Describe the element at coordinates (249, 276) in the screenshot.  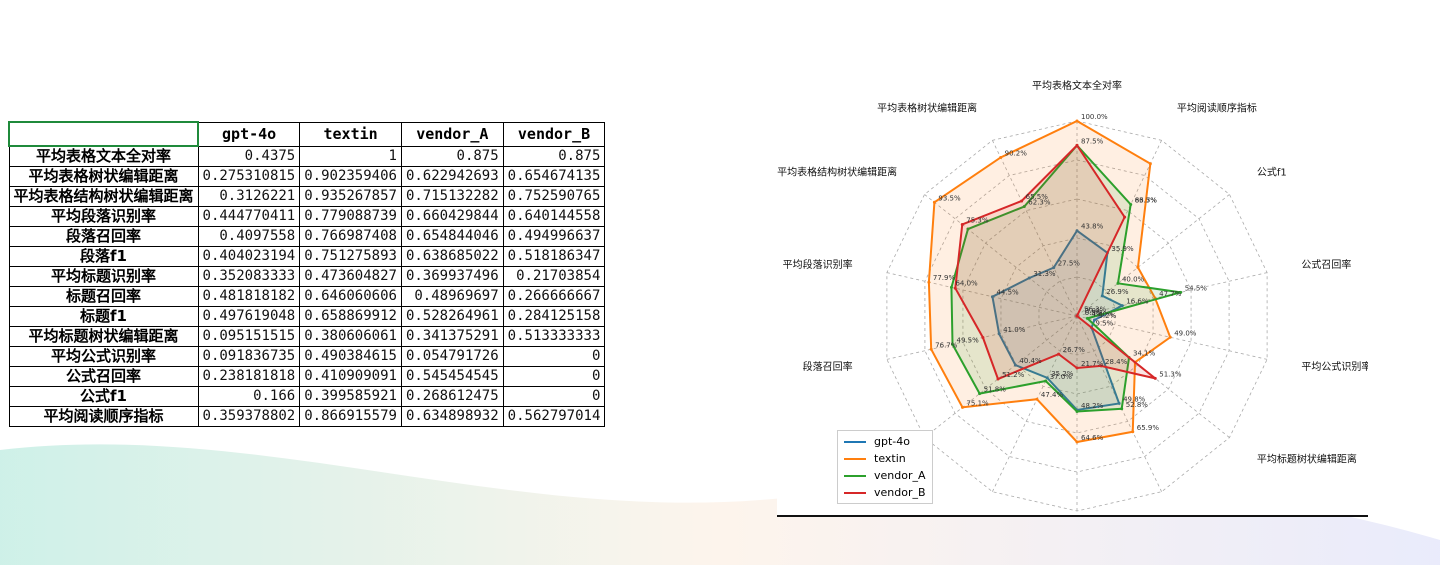
I see `table-cell: 0.352083333` at that location.